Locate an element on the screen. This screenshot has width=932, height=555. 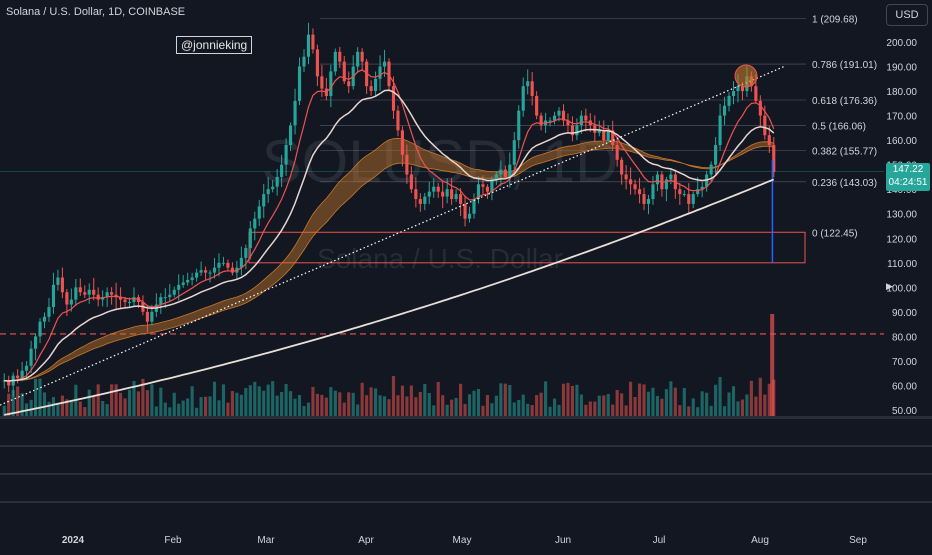
chevron-right-icon: ▶ is located at coordinates (889, 286).